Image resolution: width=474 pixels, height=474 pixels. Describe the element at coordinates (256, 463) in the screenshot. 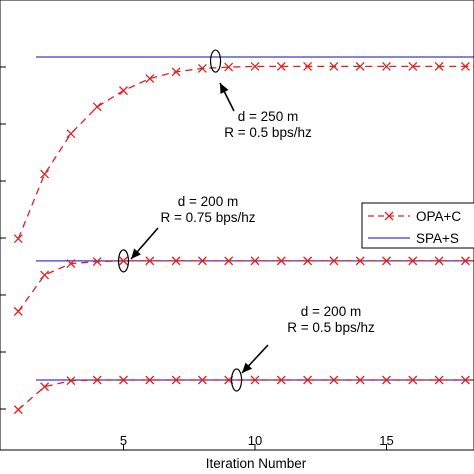

I see `x-axis-title: Iteration Number` at that location.